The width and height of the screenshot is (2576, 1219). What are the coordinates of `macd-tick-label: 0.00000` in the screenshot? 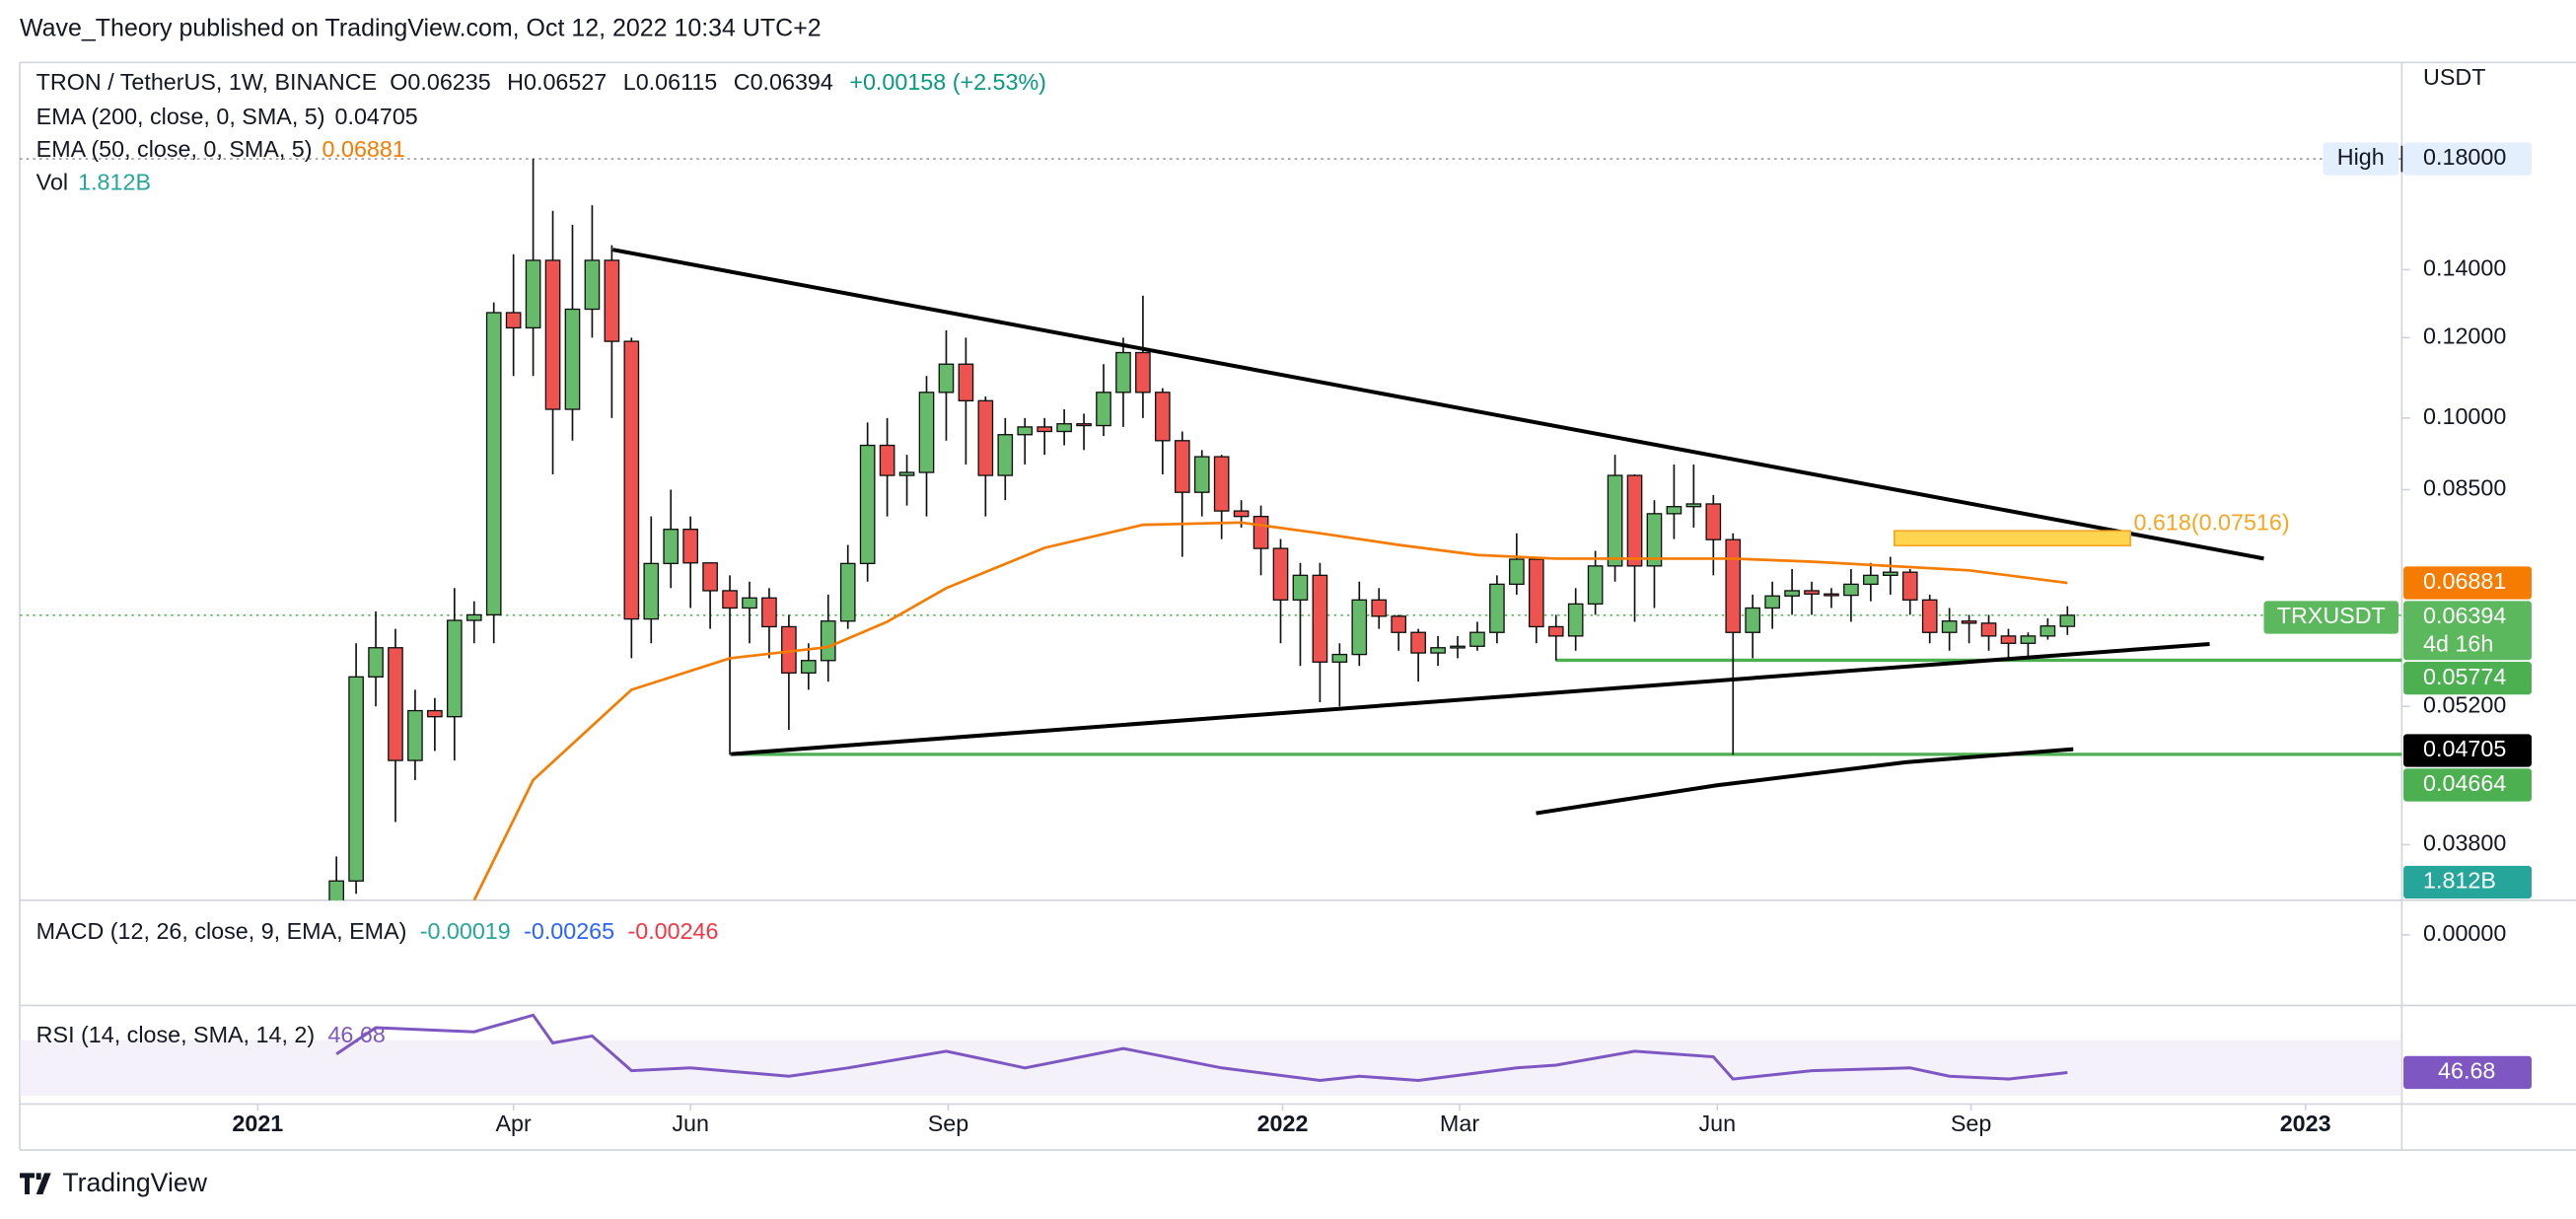 It's located at (2464, 933).